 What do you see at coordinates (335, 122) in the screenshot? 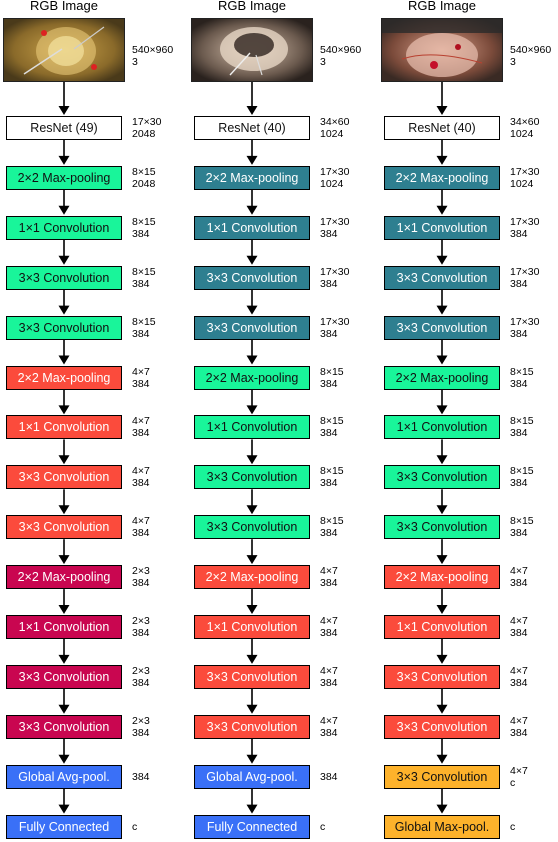
I see `dim-line: 34×60` at bounding box center [335, 122].